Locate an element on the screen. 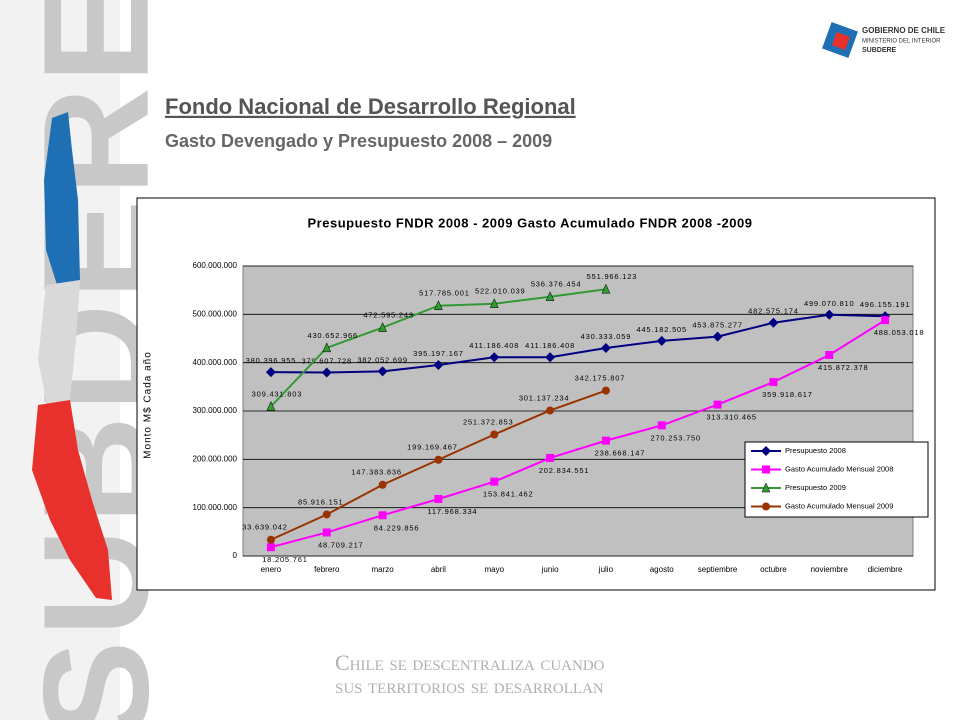 This screenshot has height=725, width=960. legend-label: Presupuesto 2008 is located at coordinates (815, 450).